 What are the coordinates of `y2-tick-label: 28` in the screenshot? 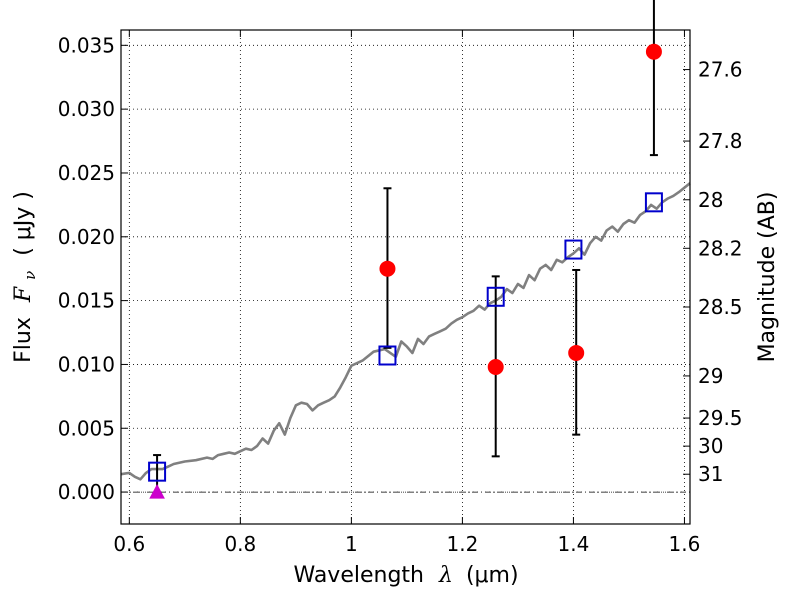 It's located at (710, 200).